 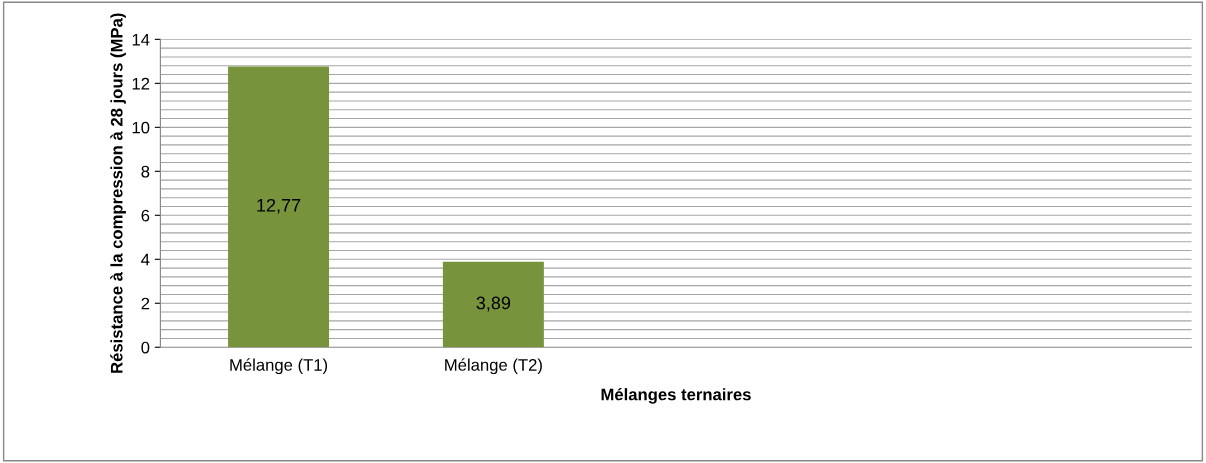 I want to click on x-tick-label: Mélange (T1), so click(x=279, y=366).